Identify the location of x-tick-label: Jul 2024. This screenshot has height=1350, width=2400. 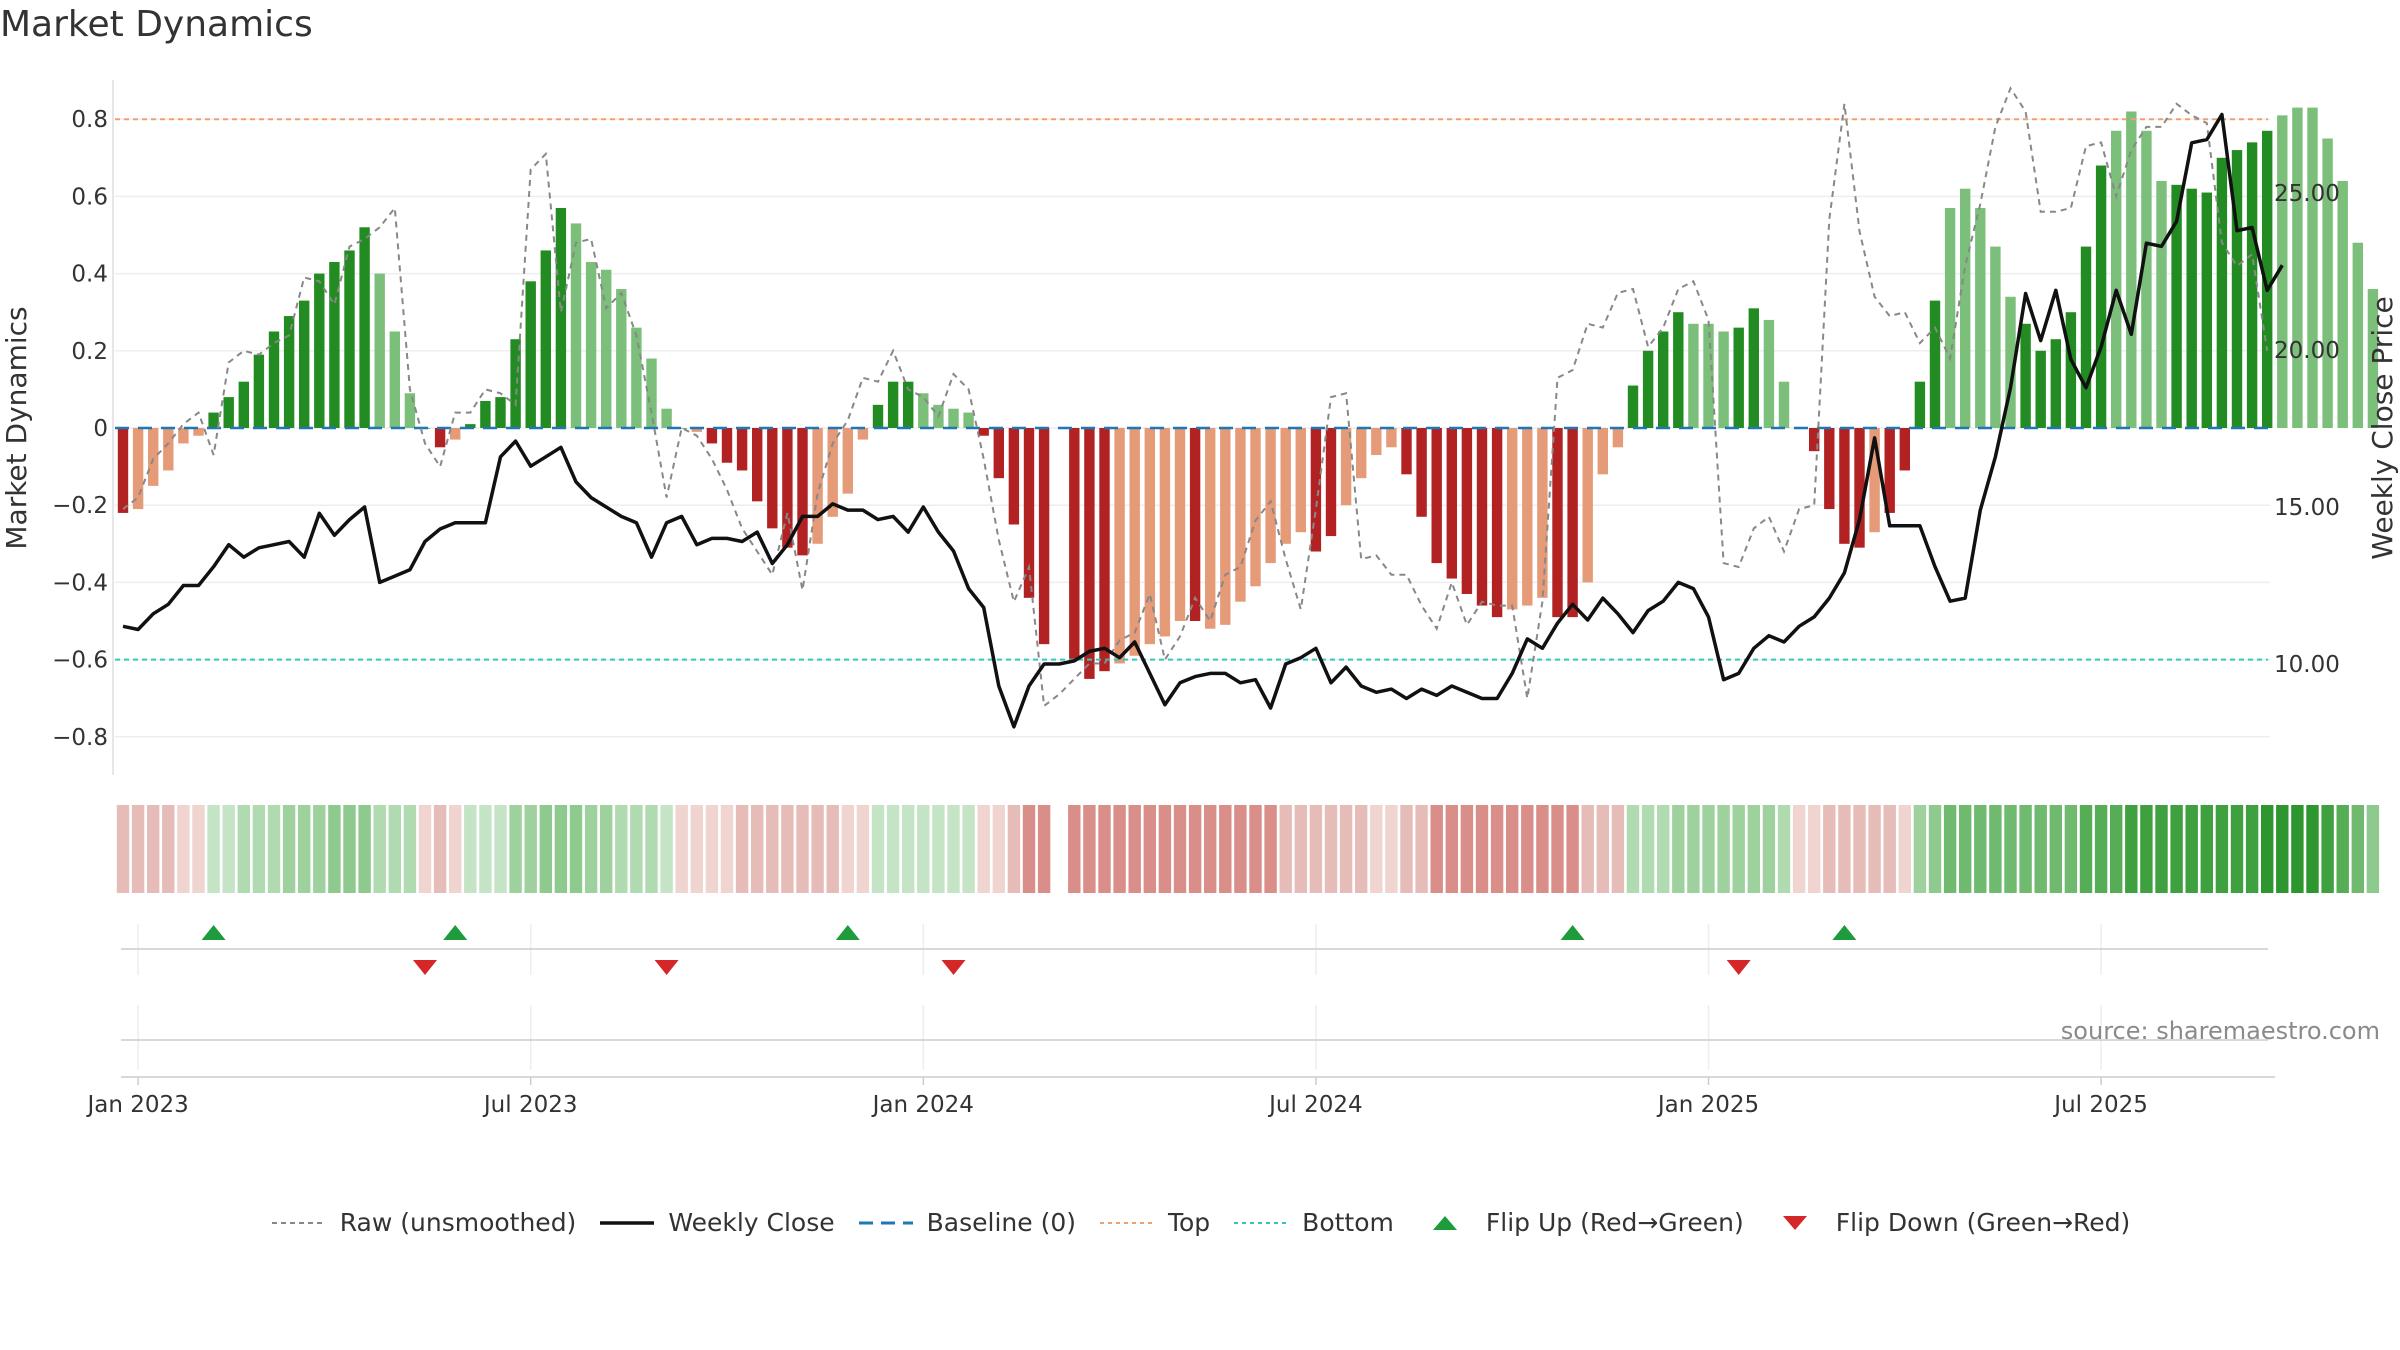
(1315, 1105).